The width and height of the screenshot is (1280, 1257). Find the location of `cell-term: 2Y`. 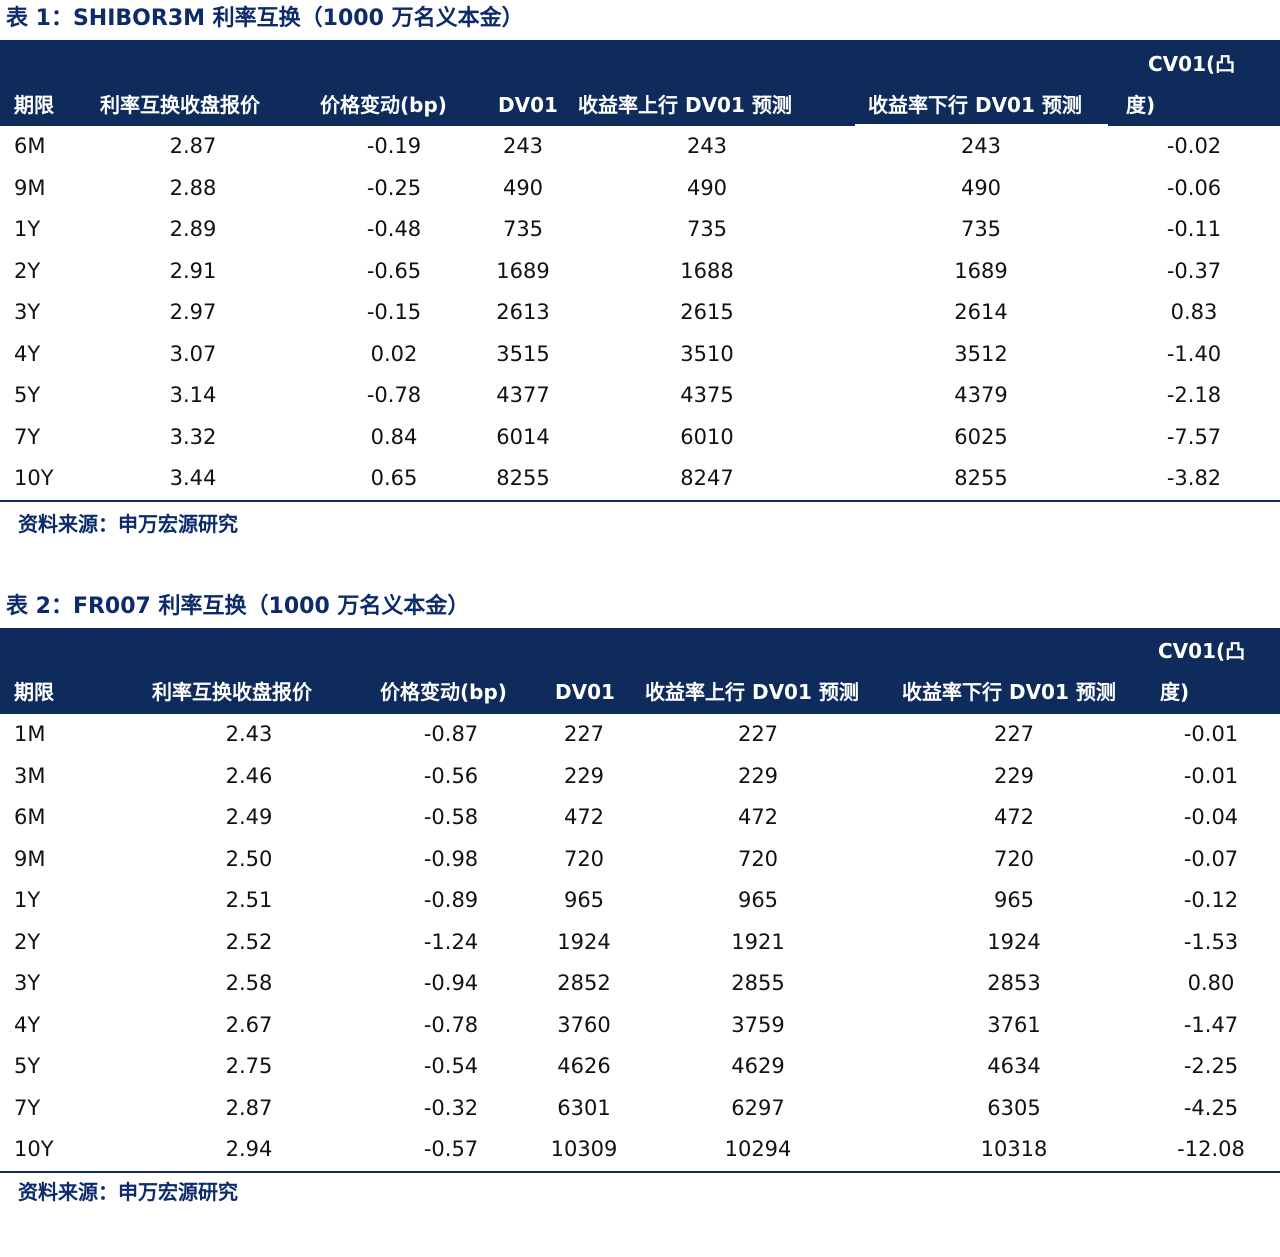

cell-term: 2Y is located at coordinates (27, 941).